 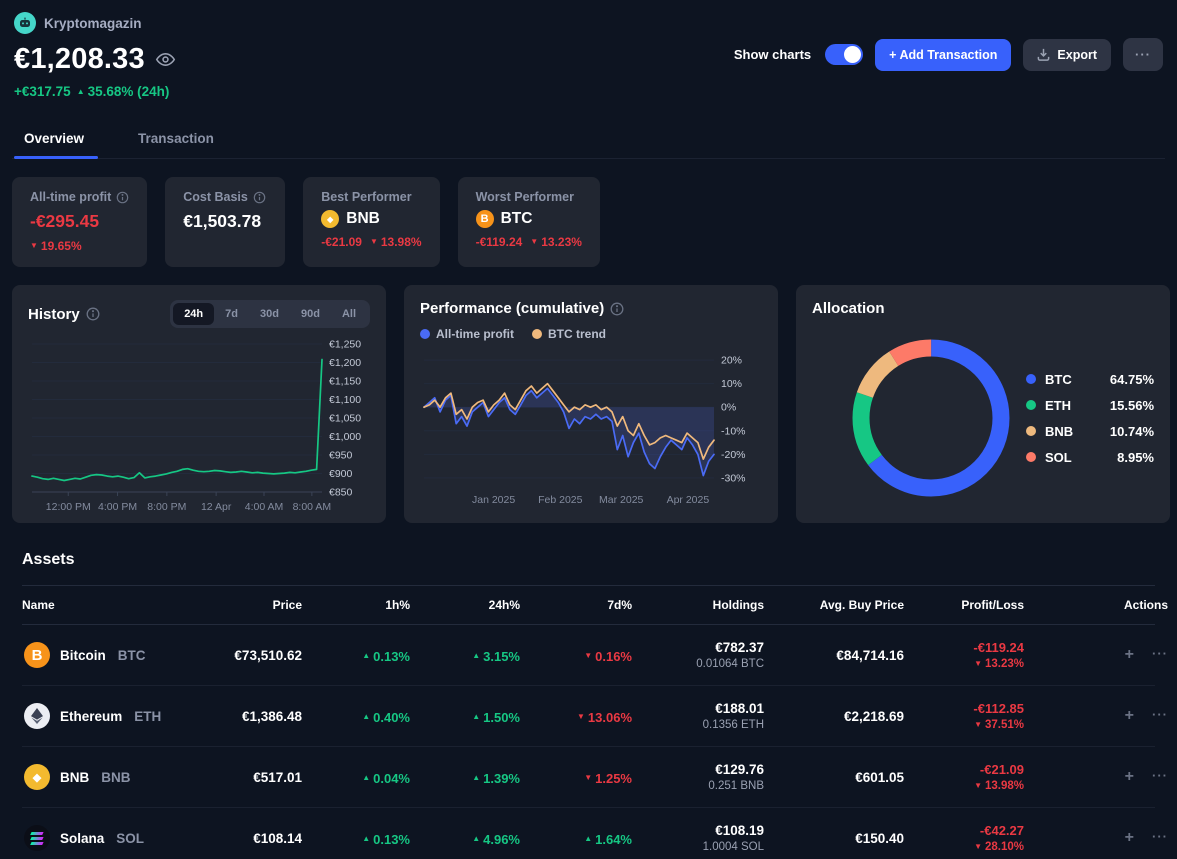 What do you see at coordinates (999, 664) in the screenshot?
I see `profit-loss-pct: ▼ 13.23%` at bounding box center [999, 664].